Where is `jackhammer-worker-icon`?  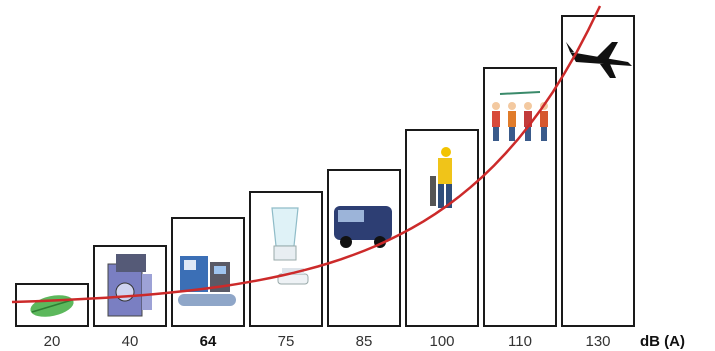
jackhammer-worker-icon is located at coordinates (441, 177).